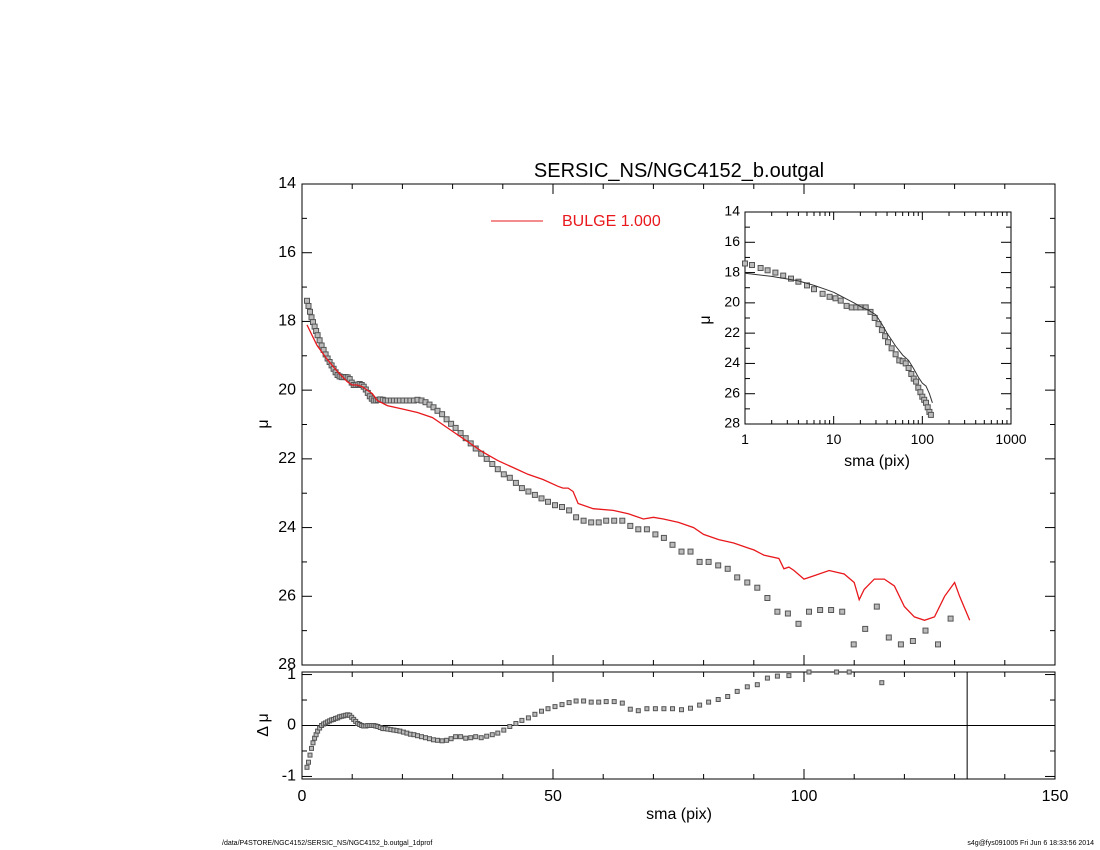  What do you see at coordinates (287, 252) in the screenshot?
I see `main-ytick-label: 16` at bounding box center [287, 252].